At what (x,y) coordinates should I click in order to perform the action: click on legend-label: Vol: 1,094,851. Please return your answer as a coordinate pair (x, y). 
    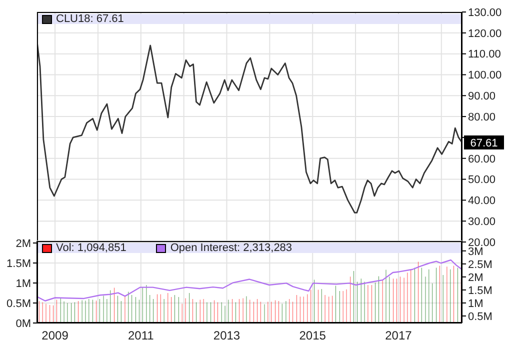
    Looking at the image, I should click on (91, 248).